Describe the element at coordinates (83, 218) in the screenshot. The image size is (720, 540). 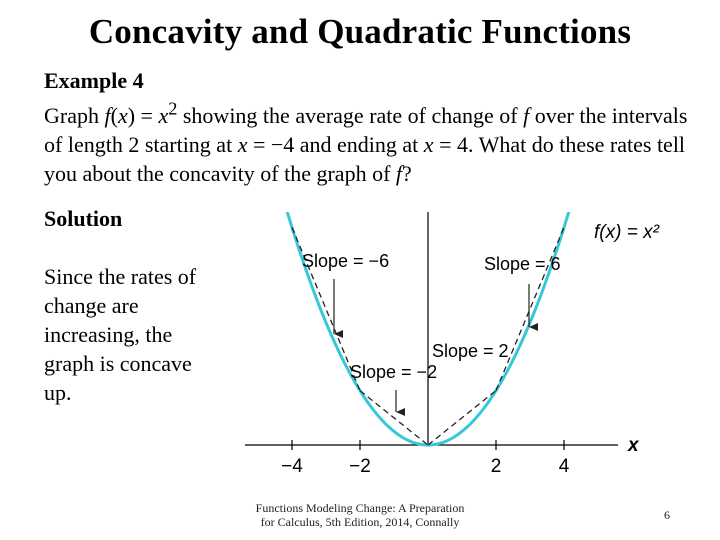
I see `solution-label: Solution` at that location.